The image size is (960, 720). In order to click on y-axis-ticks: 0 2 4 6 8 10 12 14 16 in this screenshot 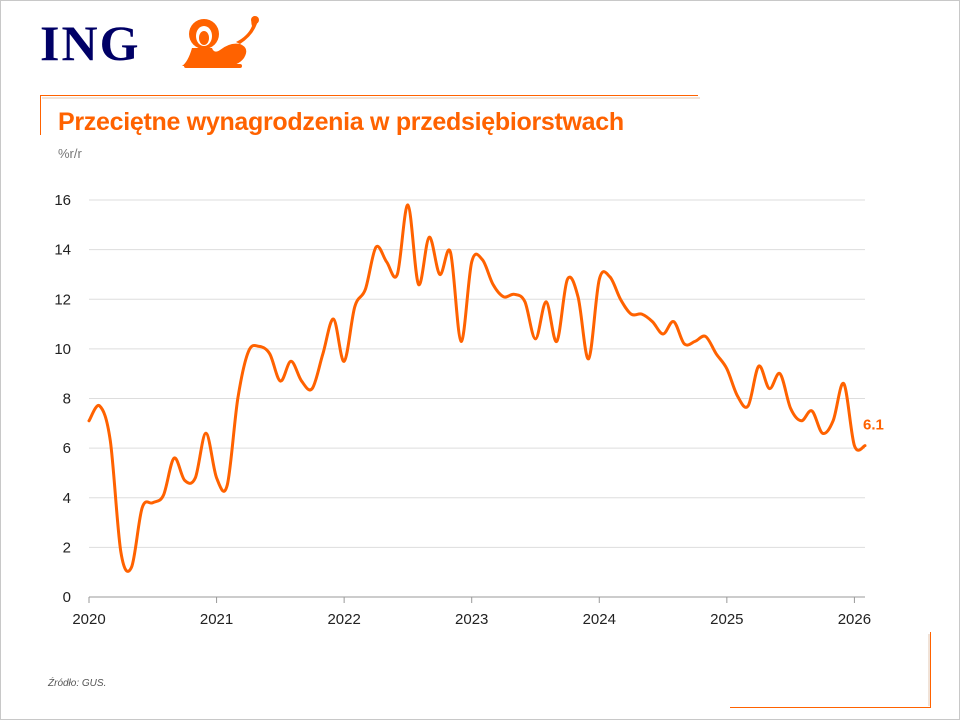, I will do `click(62, 399)`.